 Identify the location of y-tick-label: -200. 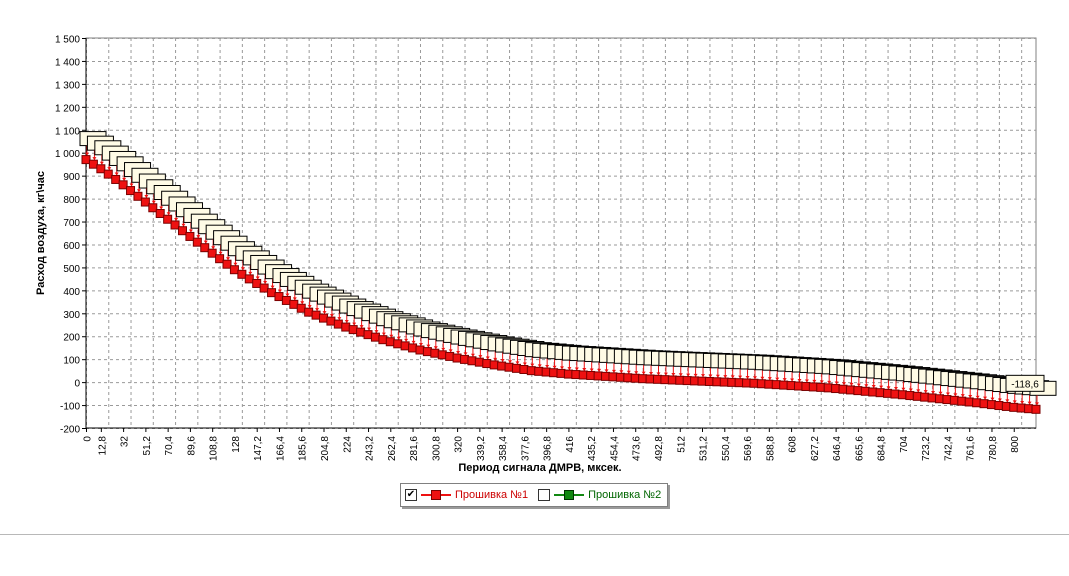
(70, 430).